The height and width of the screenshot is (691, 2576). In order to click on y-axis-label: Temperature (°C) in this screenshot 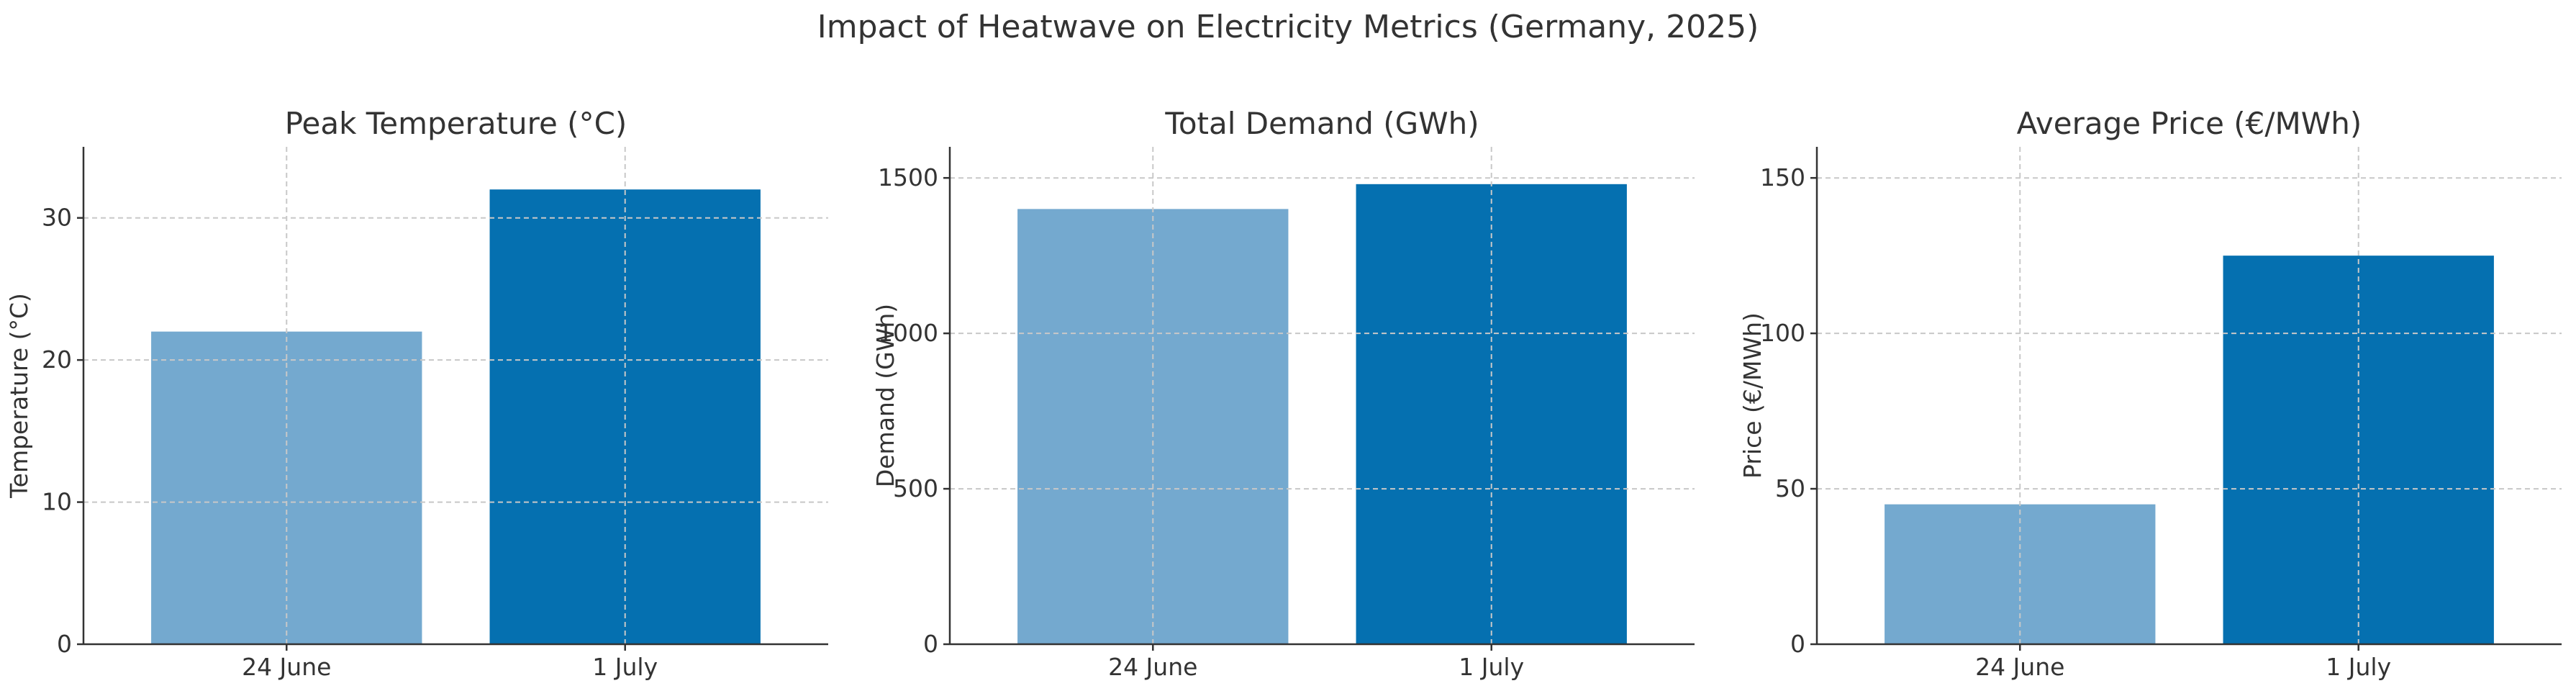, I will do `click(19, 396)`.